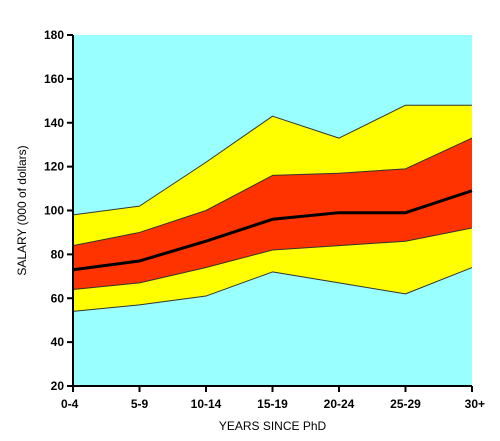 This screenshot has width=500, height=441. What do you see at coordinates (54, 35) in the screenshot?
I see `y-tick-label: 180` at bounding box center [54, 35].